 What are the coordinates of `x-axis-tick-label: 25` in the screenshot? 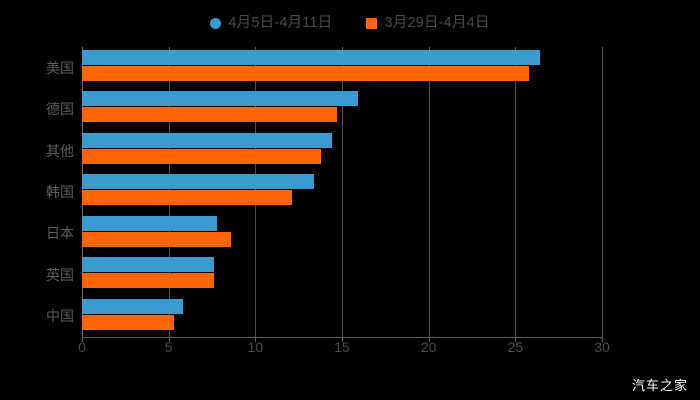 It's located at (515, 347).